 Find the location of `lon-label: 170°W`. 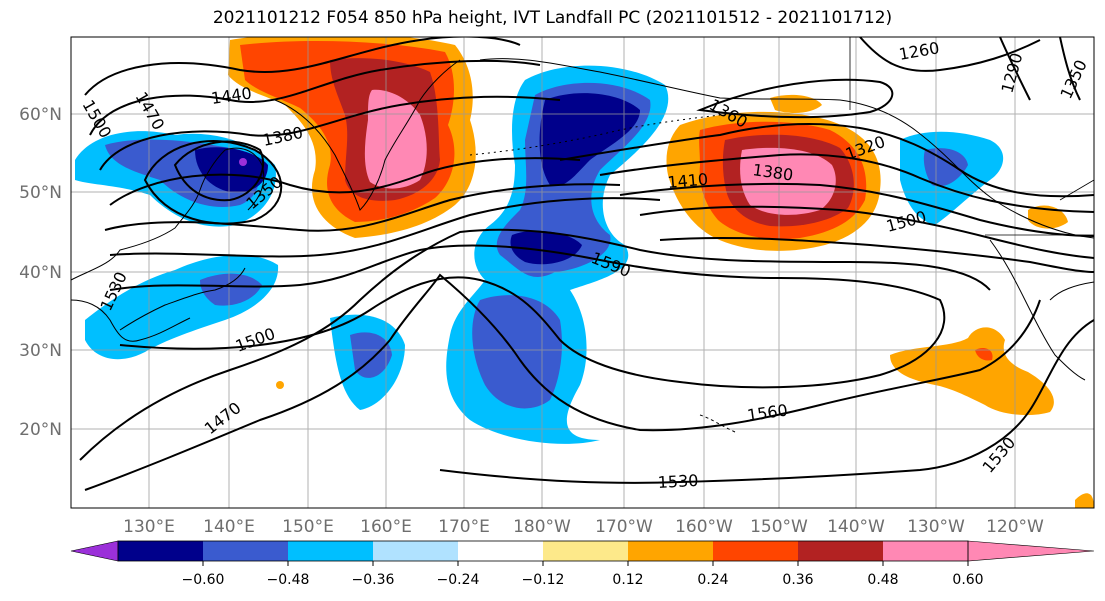

lon-label: 170°W is located at coordinates (624, 527).